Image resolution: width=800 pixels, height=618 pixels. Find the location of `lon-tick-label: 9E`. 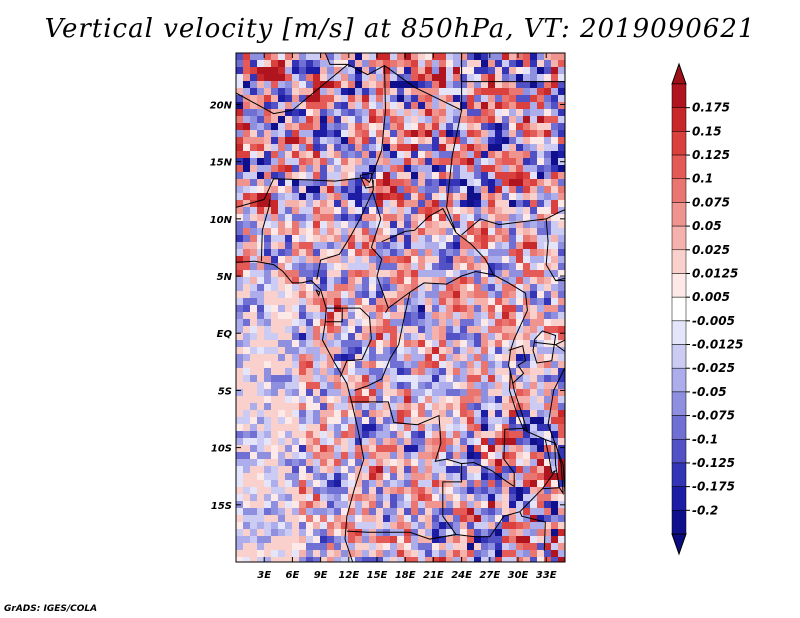

lon-tick-label: 9E is located at coordinates (321, 575).